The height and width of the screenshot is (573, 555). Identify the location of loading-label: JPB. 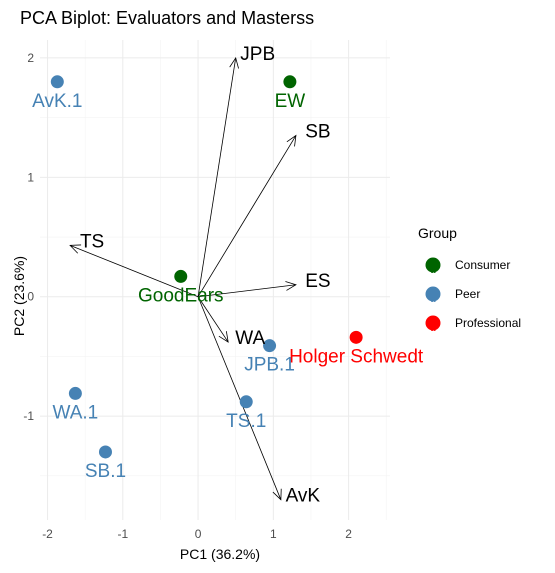
(257, 54).